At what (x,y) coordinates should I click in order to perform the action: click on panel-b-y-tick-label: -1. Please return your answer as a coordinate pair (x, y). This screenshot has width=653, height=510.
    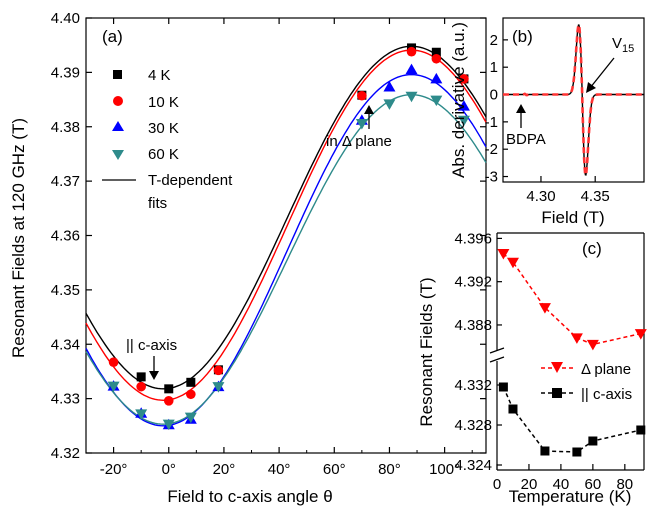
    Looking at the image, I should click on (491, 122).